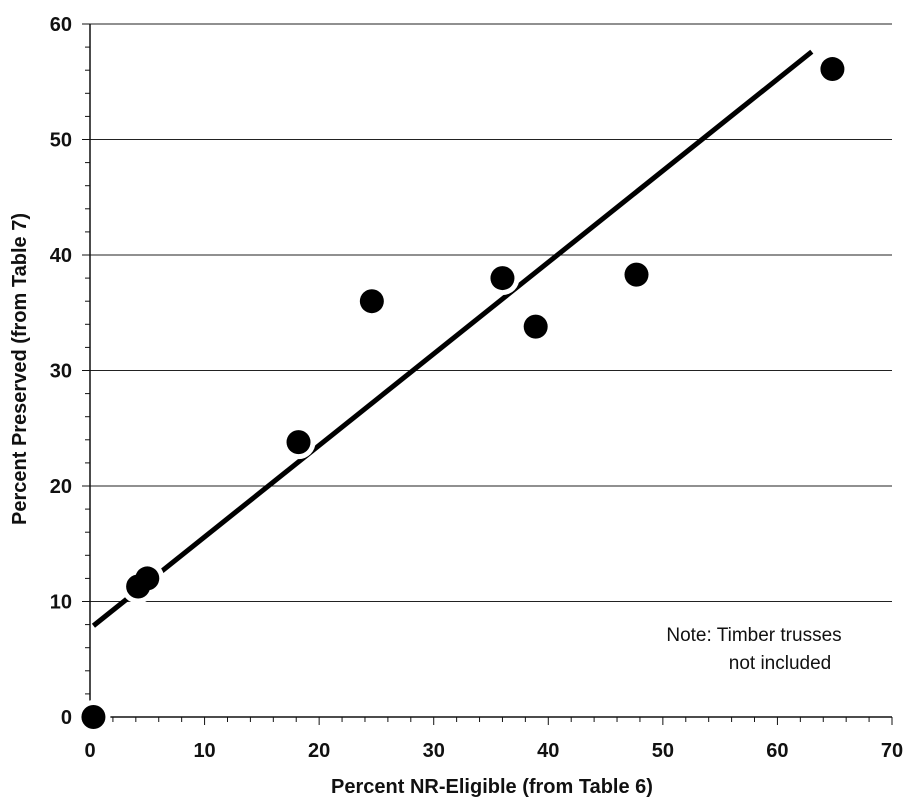 This screenshot has width=908, height=804. What do you see at coordinates (753, 635) in the screenshot?
I see `note-line-1: Note: Timber trusses` at bounding box center [753, 635].